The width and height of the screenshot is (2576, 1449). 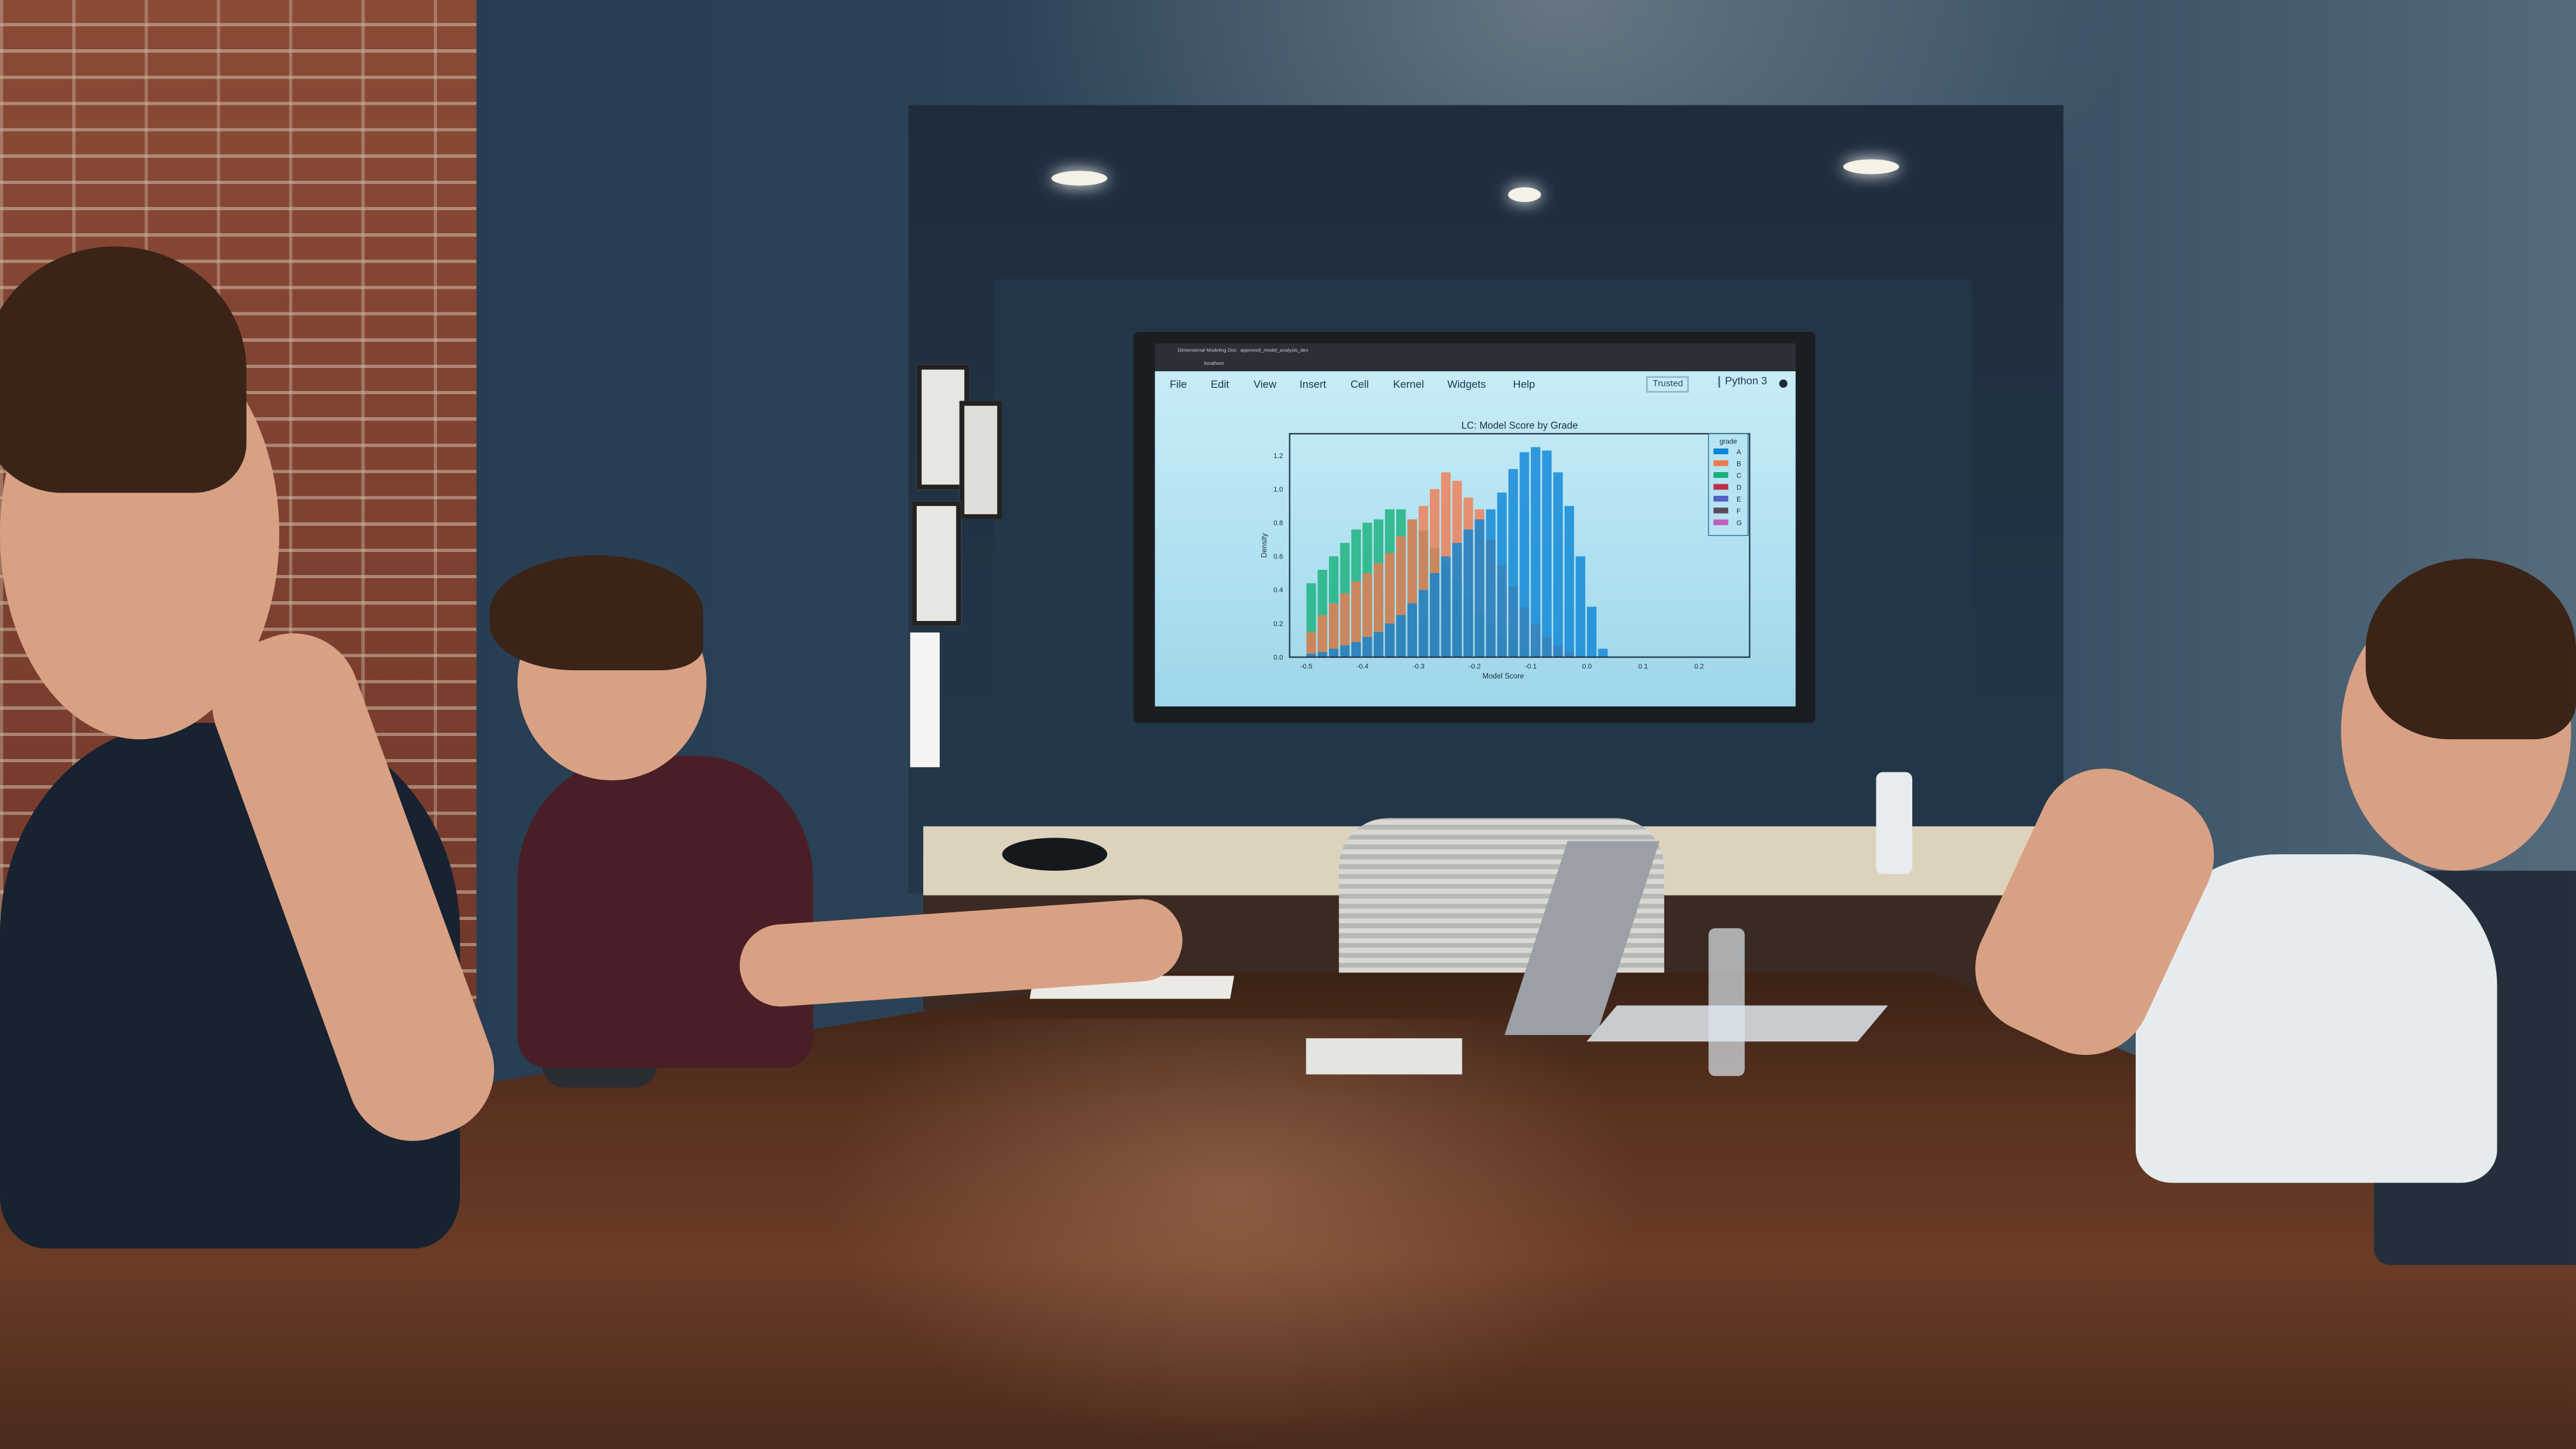 I want to click on person-middle-shirt, so click(x=665, y=911).